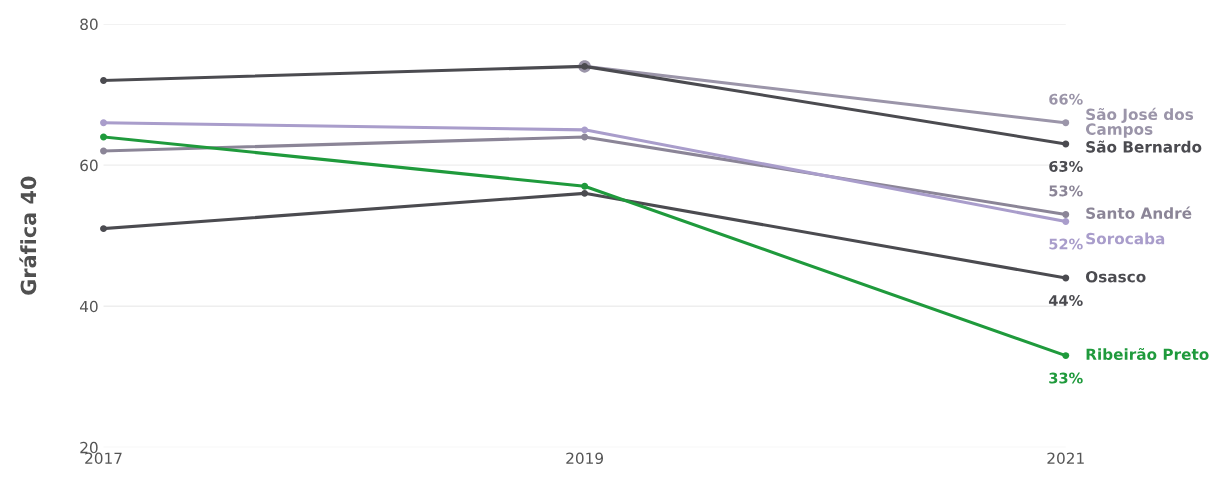 This screenshot has width=1218, height=481. I want to click on series-label: Ribeirão Preto, so click(1147, 354).